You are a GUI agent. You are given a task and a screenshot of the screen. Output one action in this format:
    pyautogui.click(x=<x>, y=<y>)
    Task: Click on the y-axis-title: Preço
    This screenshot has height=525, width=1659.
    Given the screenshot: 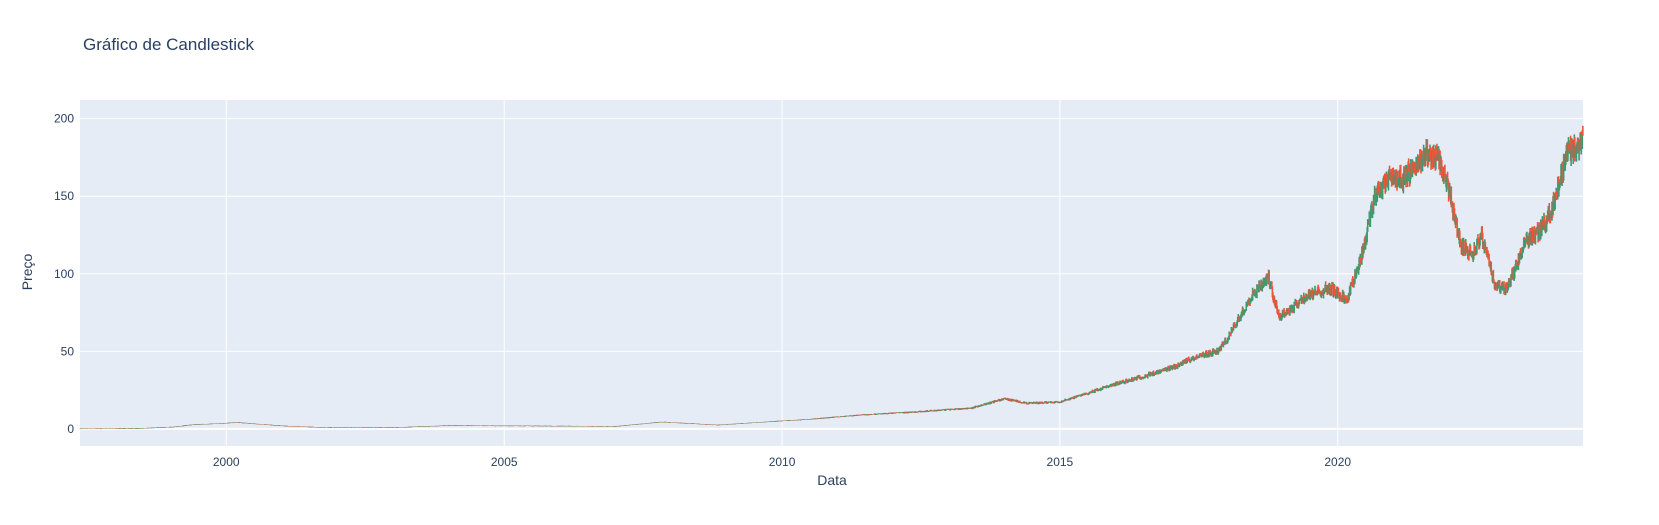 What is the action you would take?
    pyautogui.click(x=27, y=272)
    